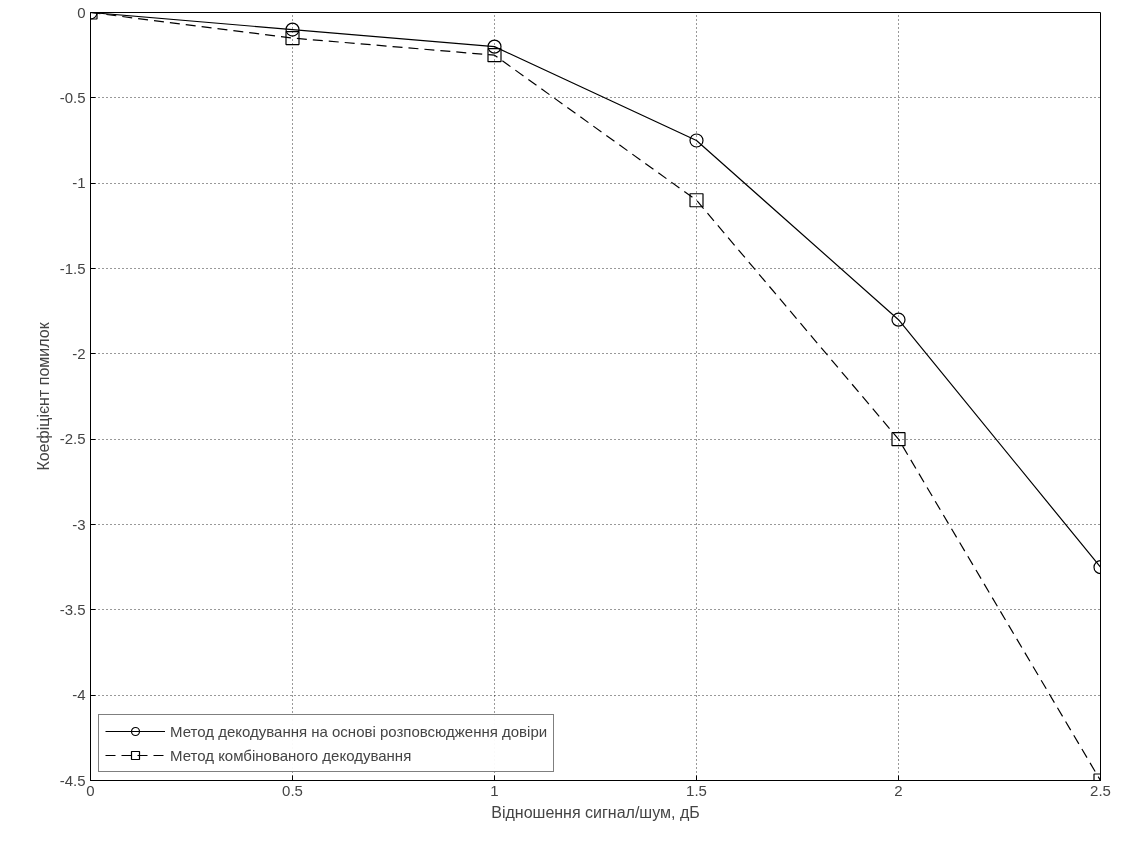 This screenshot has height=850, width=1131. Describe the element at coordinates (79, 524) in the screenshot. I see `y-tick-label: -3` at that location.